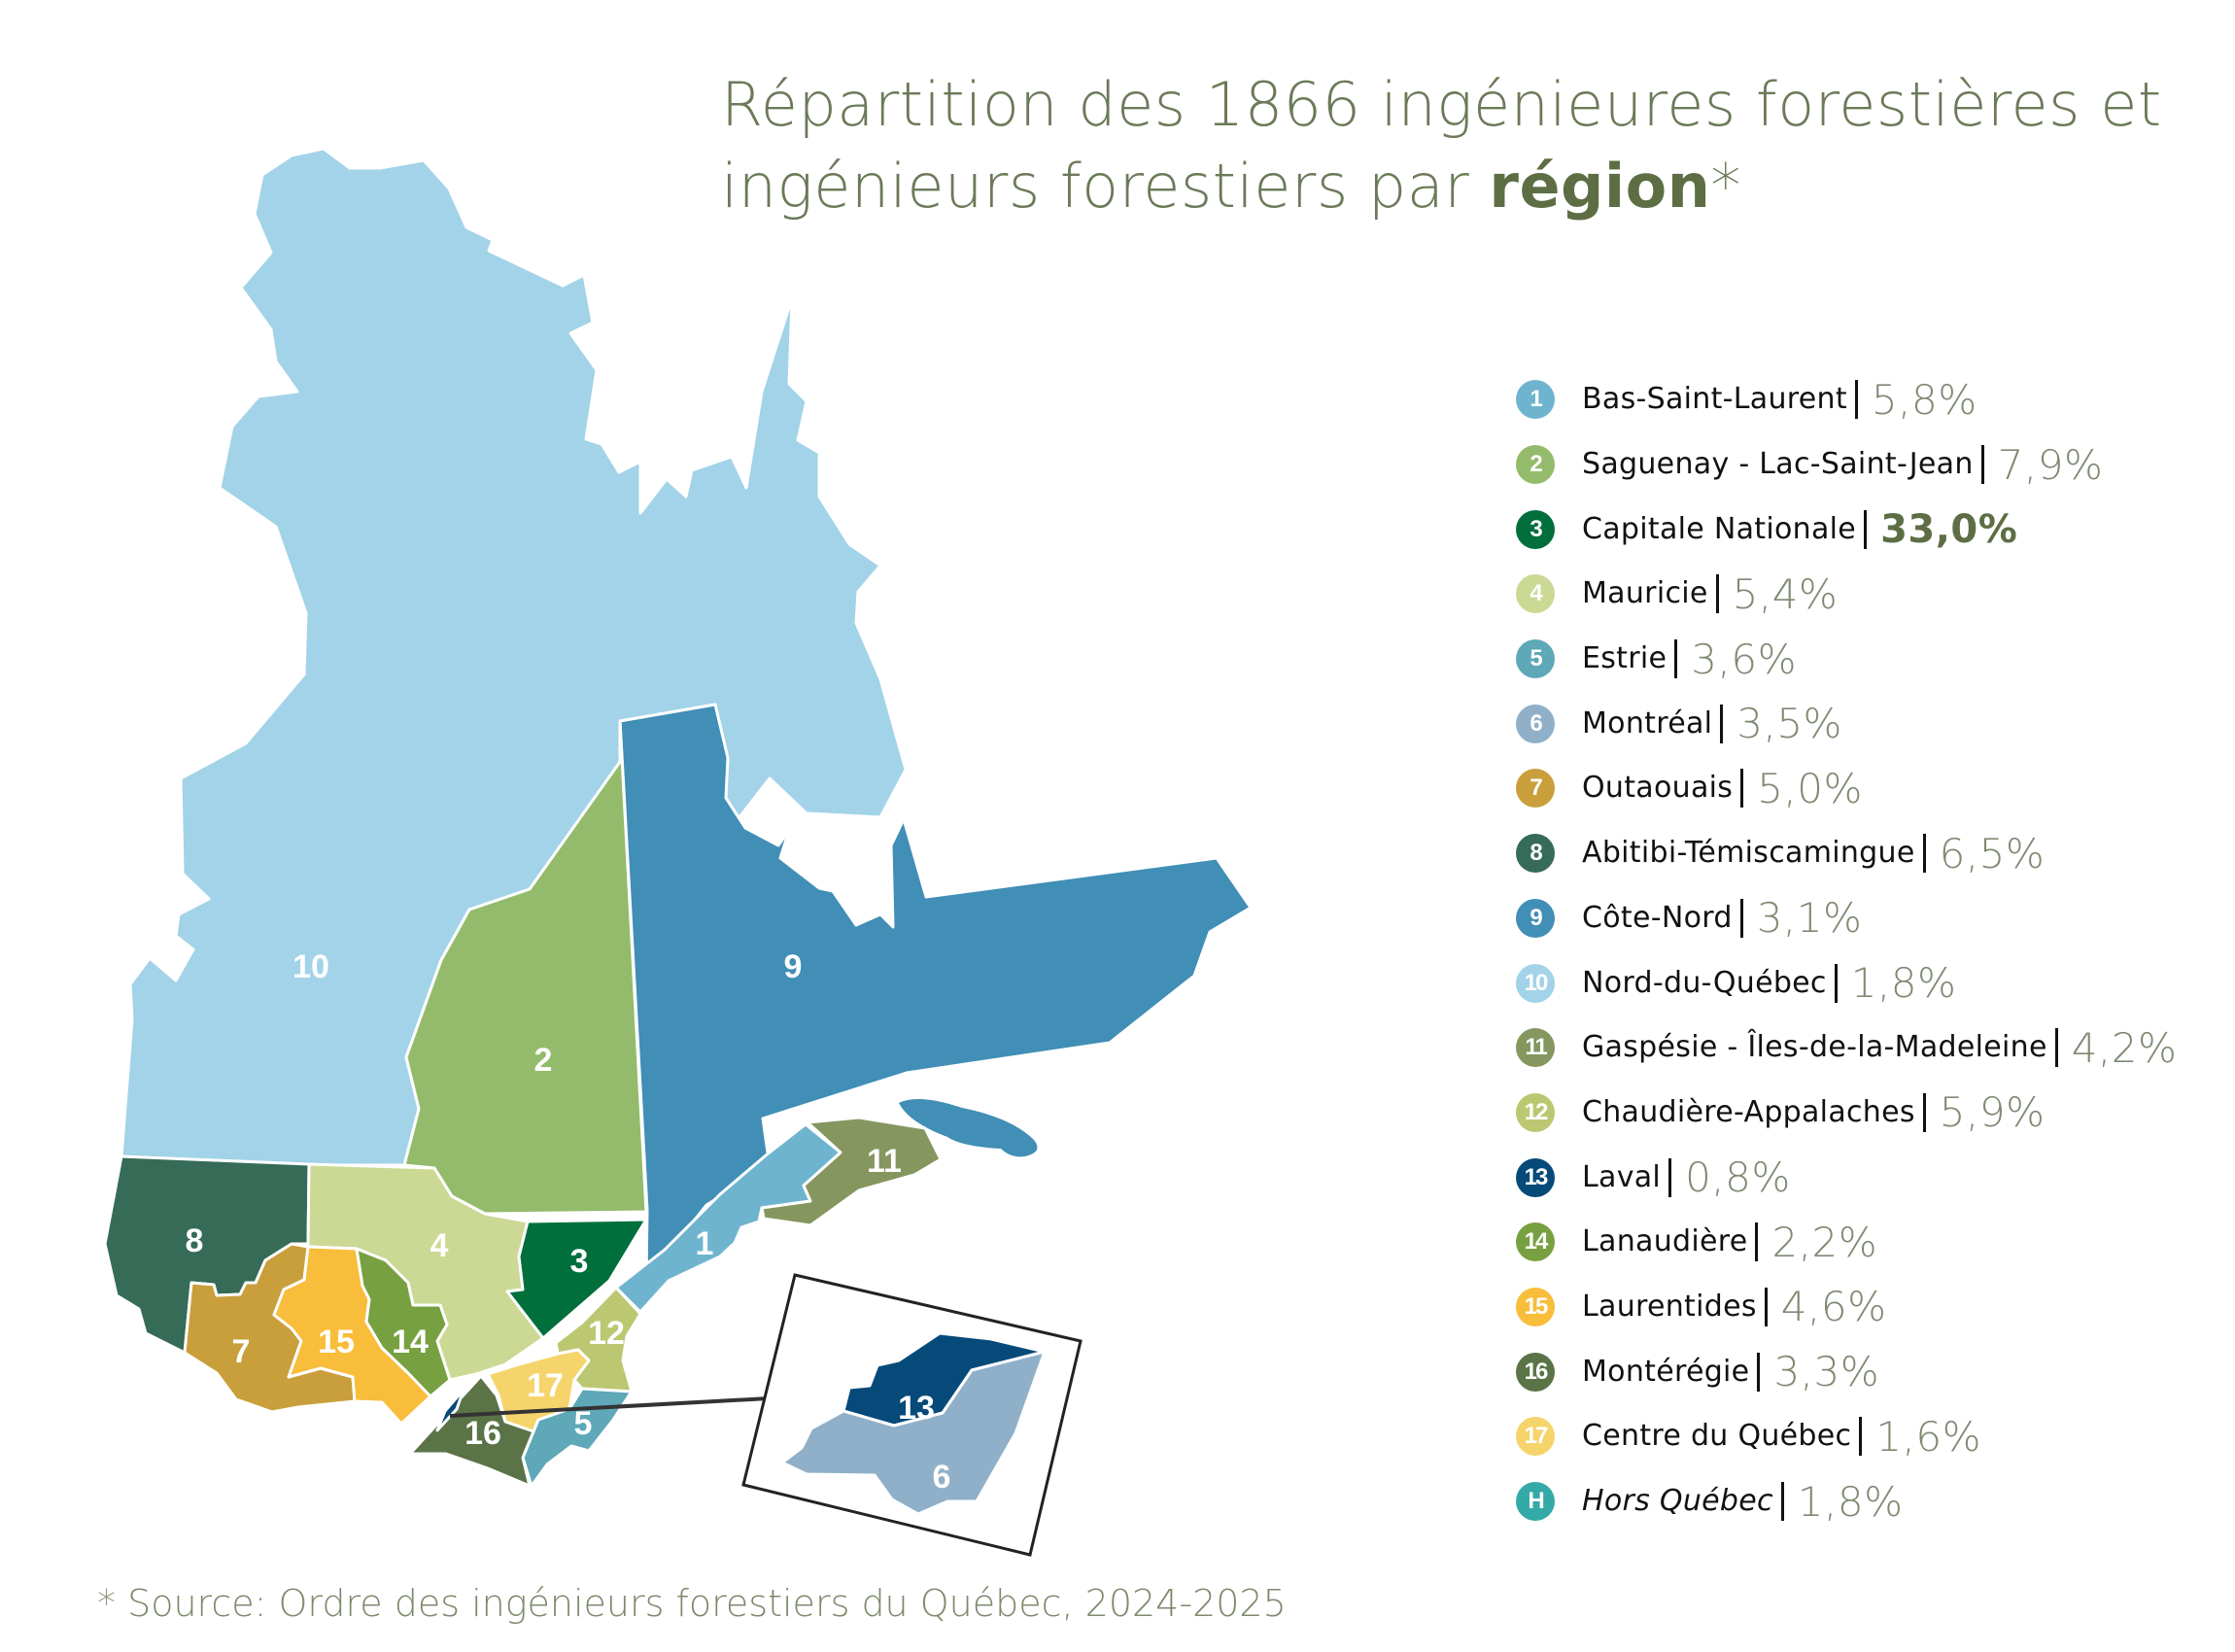  Describe the element at coordinates (2125, 1048) in the screenshot. I see `region-percent: 4,2%` at that location.